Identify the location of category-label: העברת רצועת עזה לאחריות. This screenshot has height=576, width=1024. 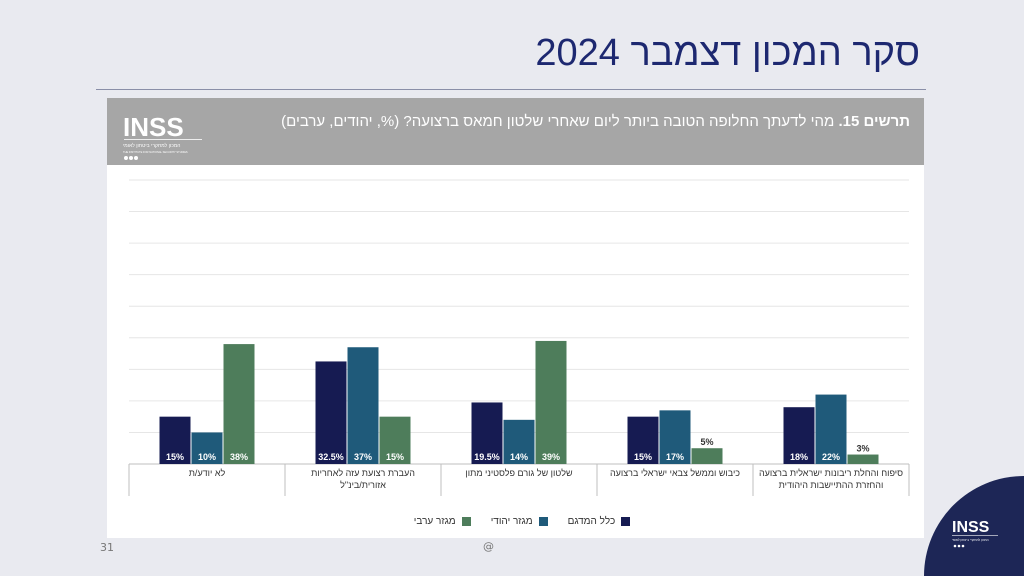
(363, 473).